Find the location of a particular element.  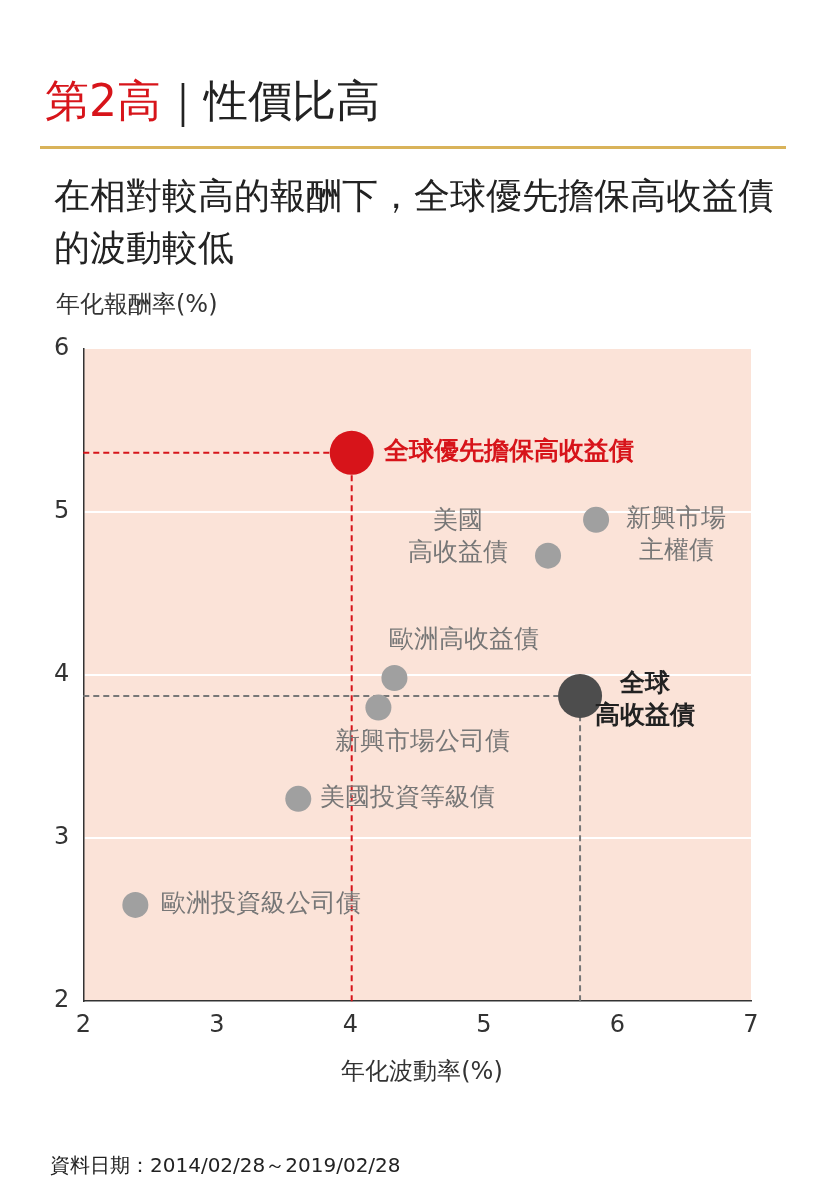

series-label: 新興市場公司債 is located at coordinates (422, 740).